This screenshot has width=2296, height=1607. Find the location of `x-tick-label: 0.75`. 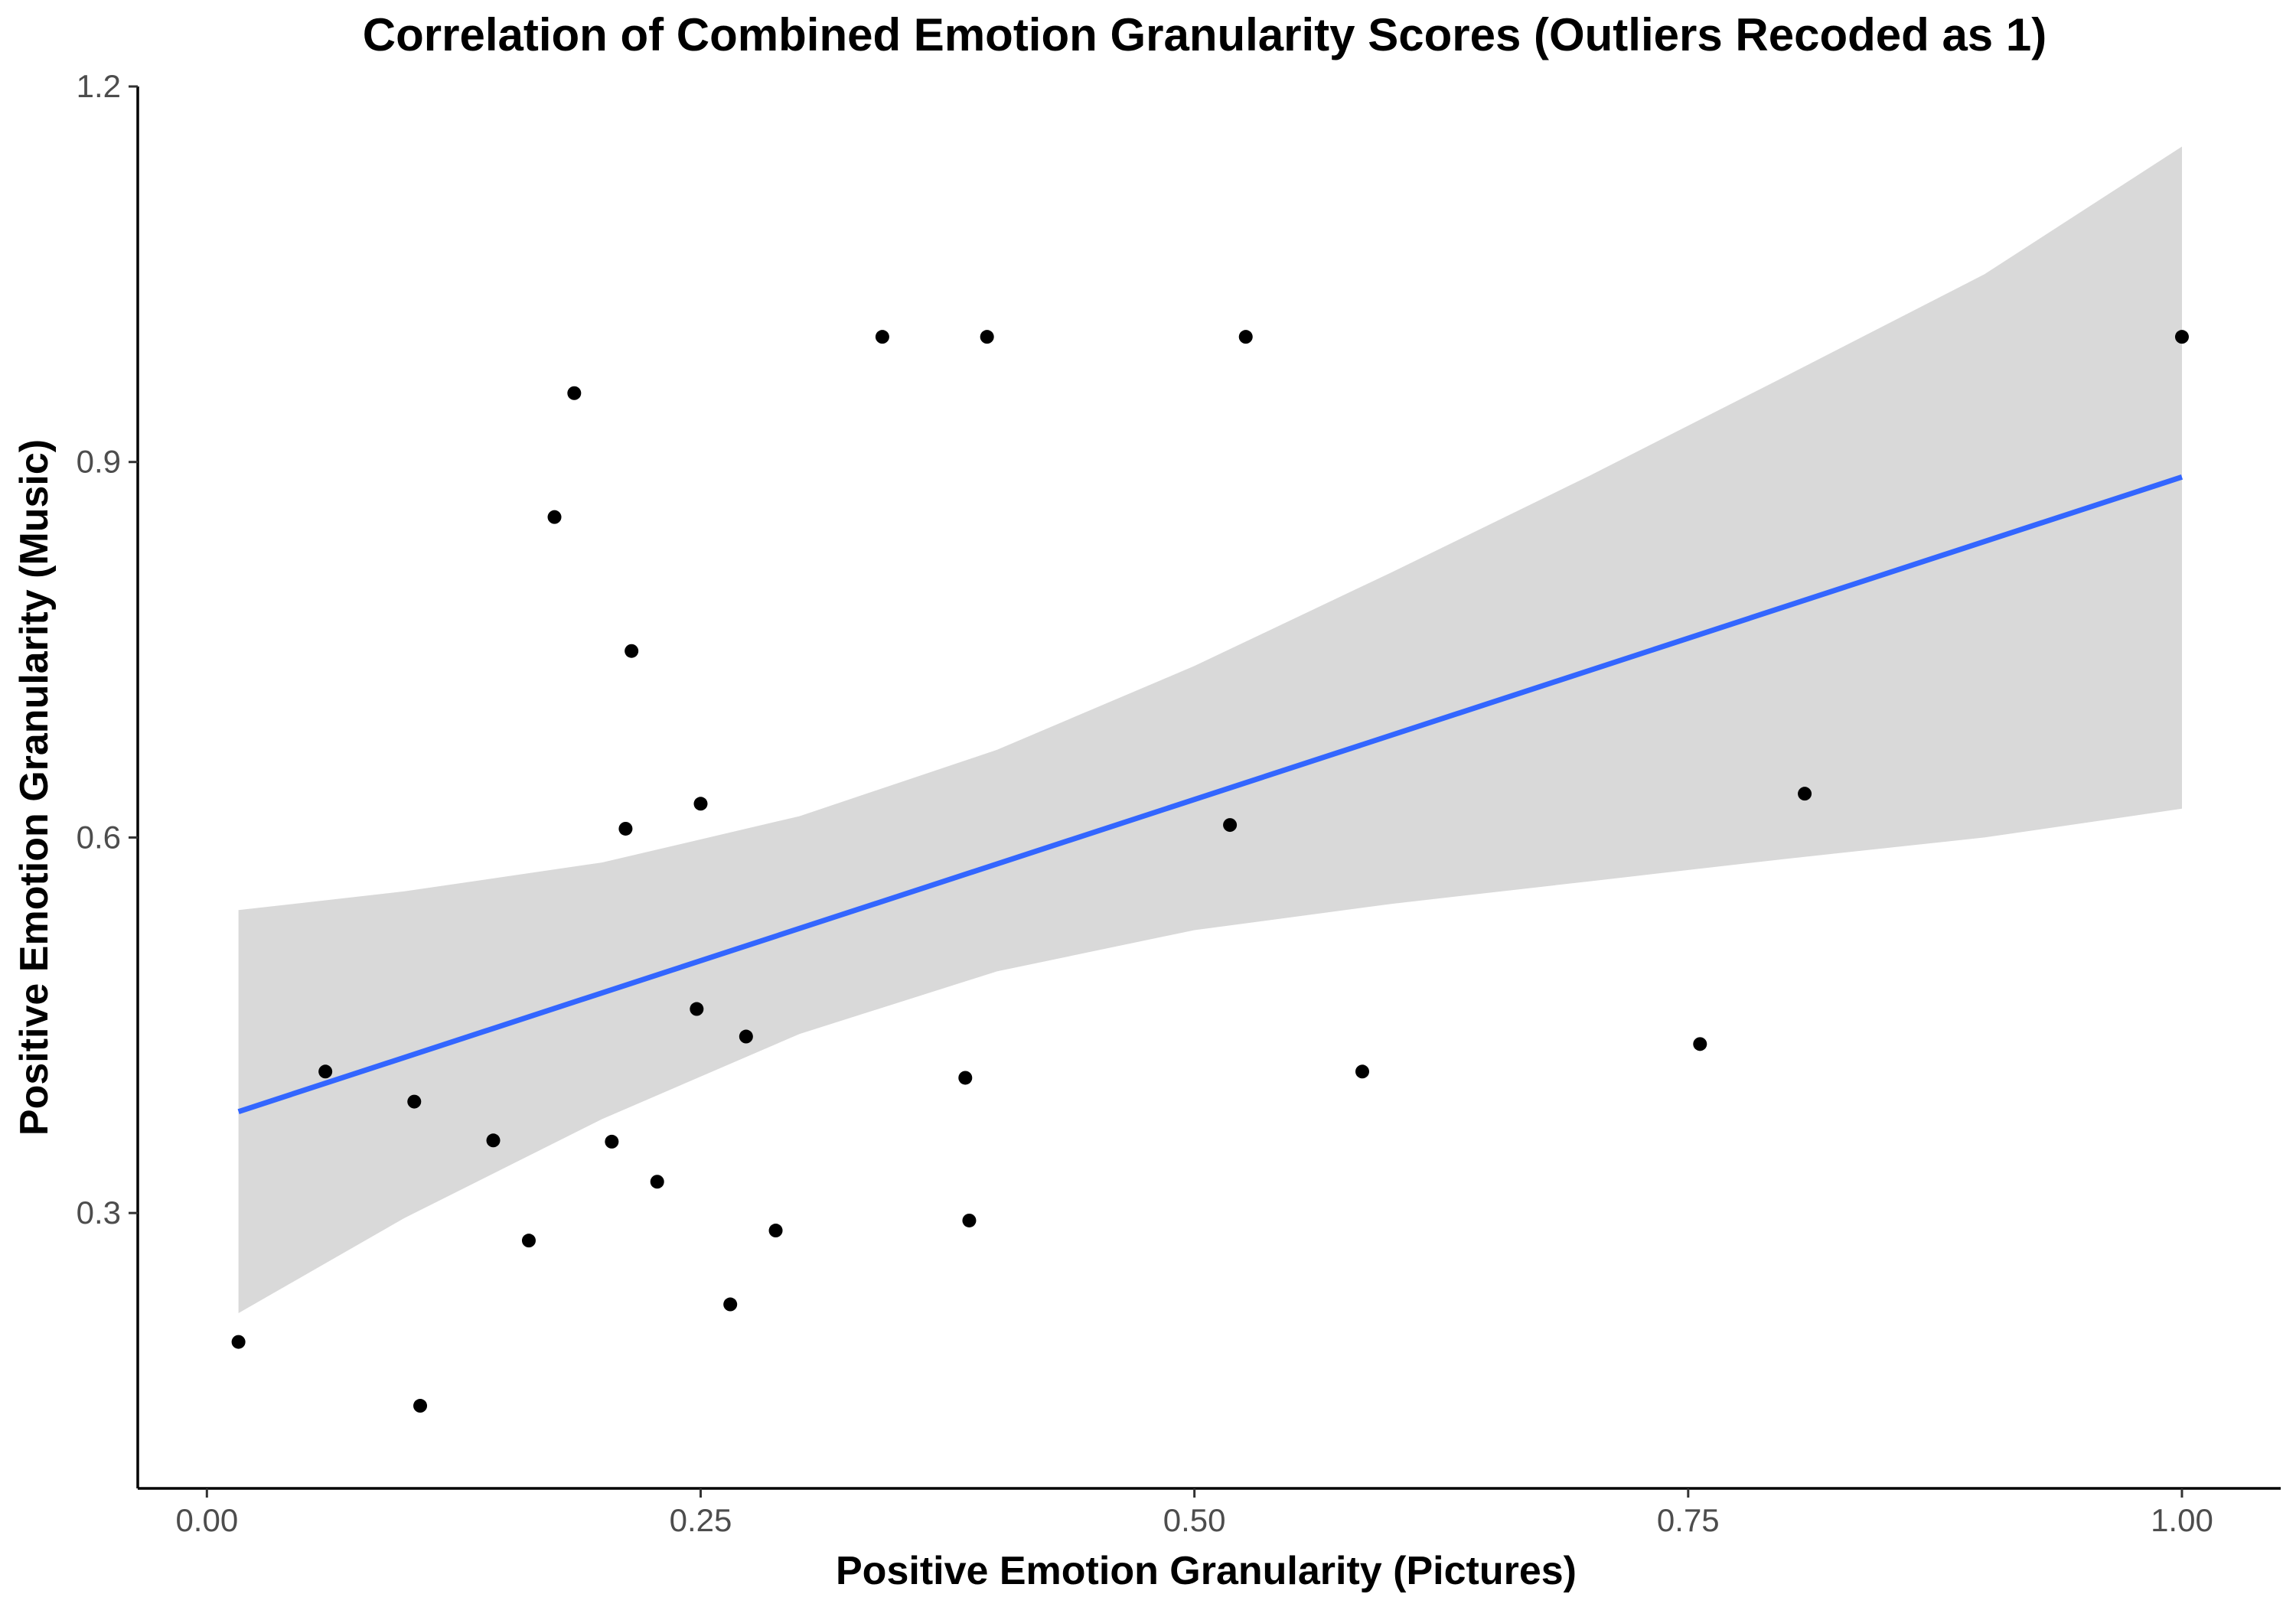

x-tick-label: 0.75 is located at coordinates (1688, 1520).